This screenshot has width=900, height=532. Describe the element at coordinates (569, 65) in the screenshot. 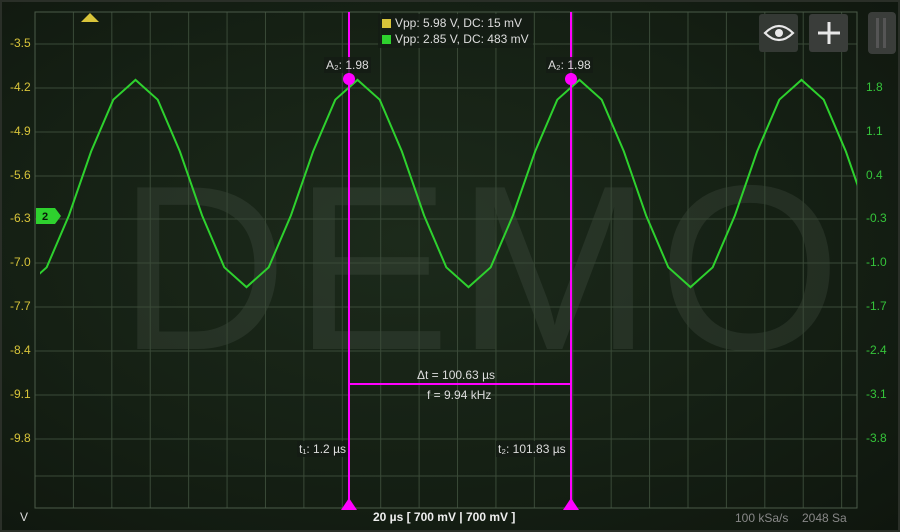

I see `cursor2-amplitude: A₂: 1.98` at that location.